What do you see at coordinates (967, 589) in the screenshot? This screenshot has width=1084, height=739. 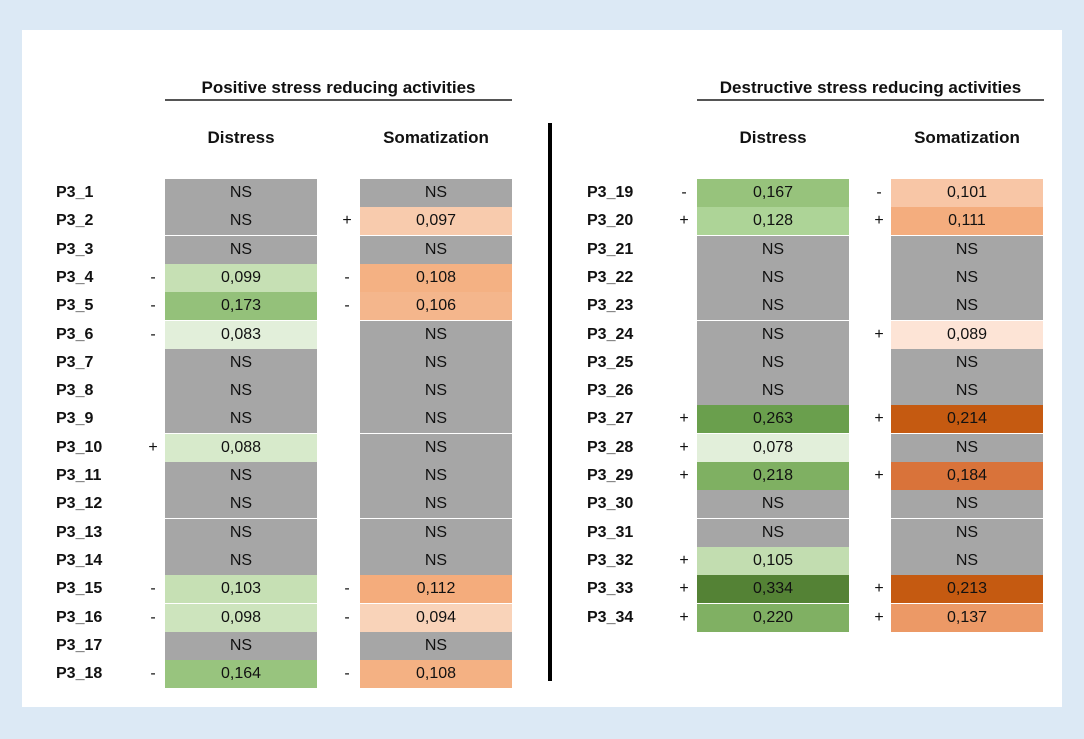 I see `somatization-cell: 0,213` at bounding box center [967, 589].